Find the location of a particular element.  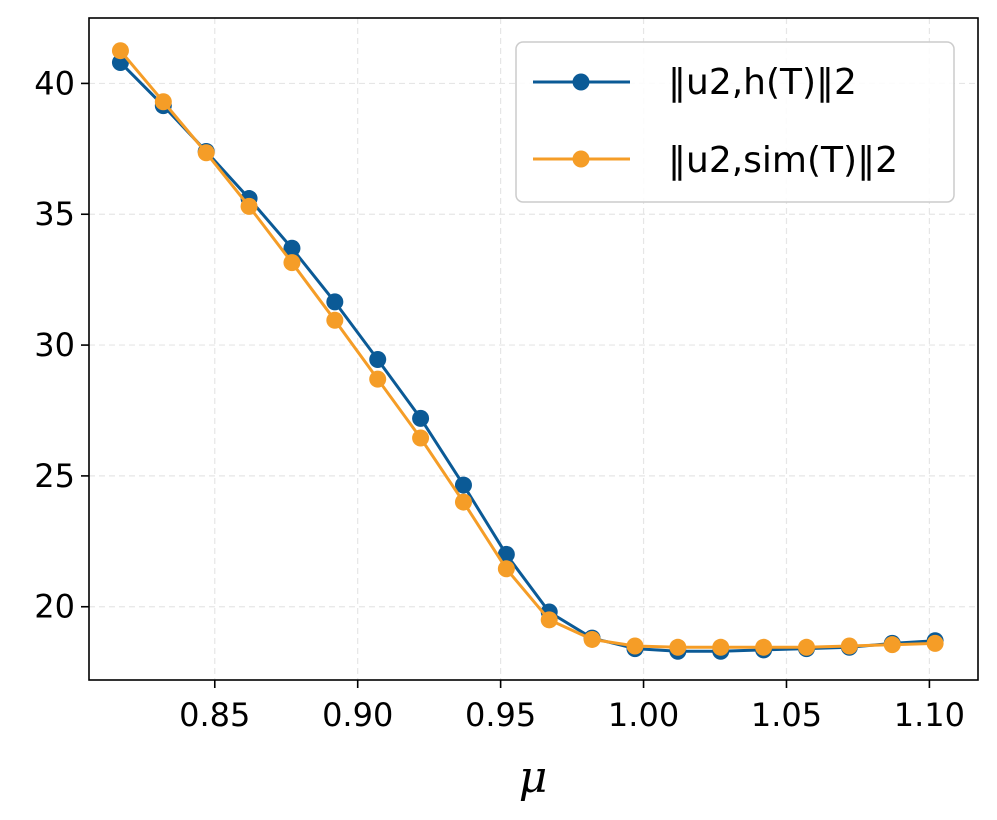

y-tick-label: 30 is located at coordinates (54, 345).